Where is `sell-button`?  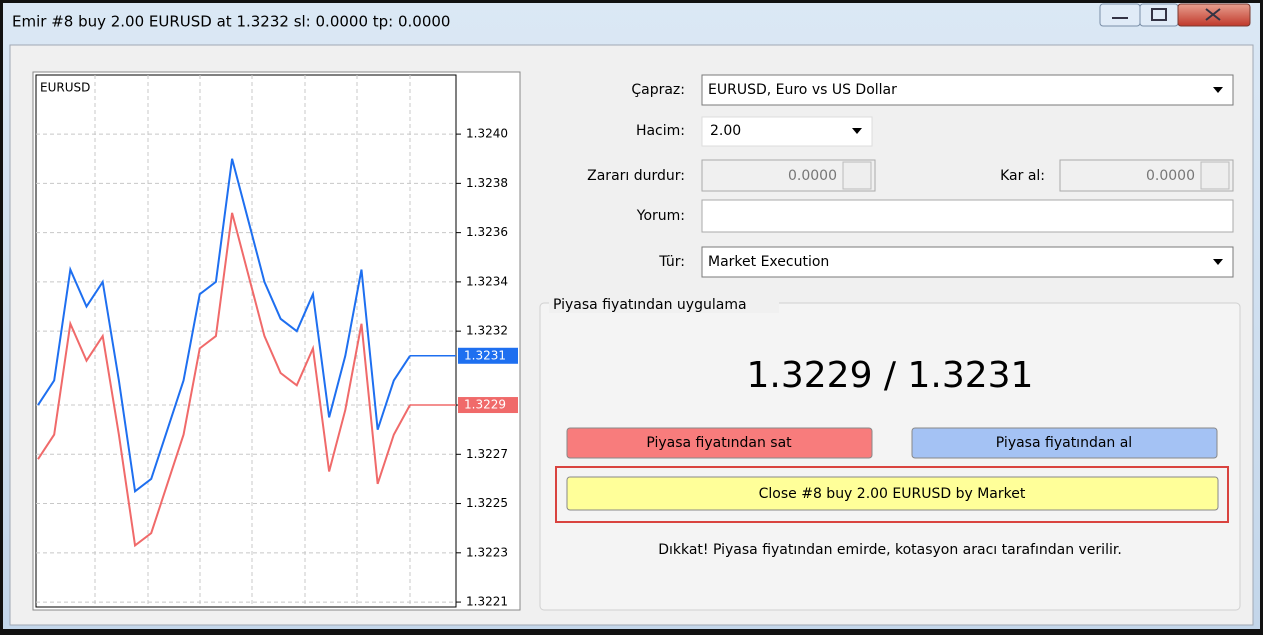 sell-button is located at coordinates (719, 443).